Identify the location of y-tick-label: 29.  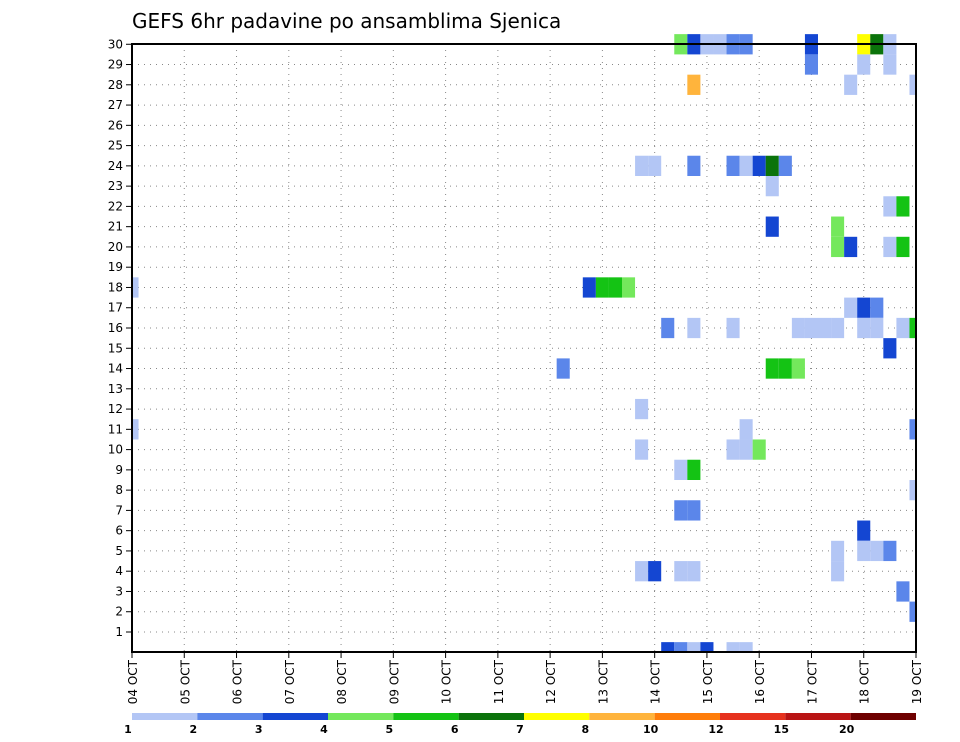
(115, 65).